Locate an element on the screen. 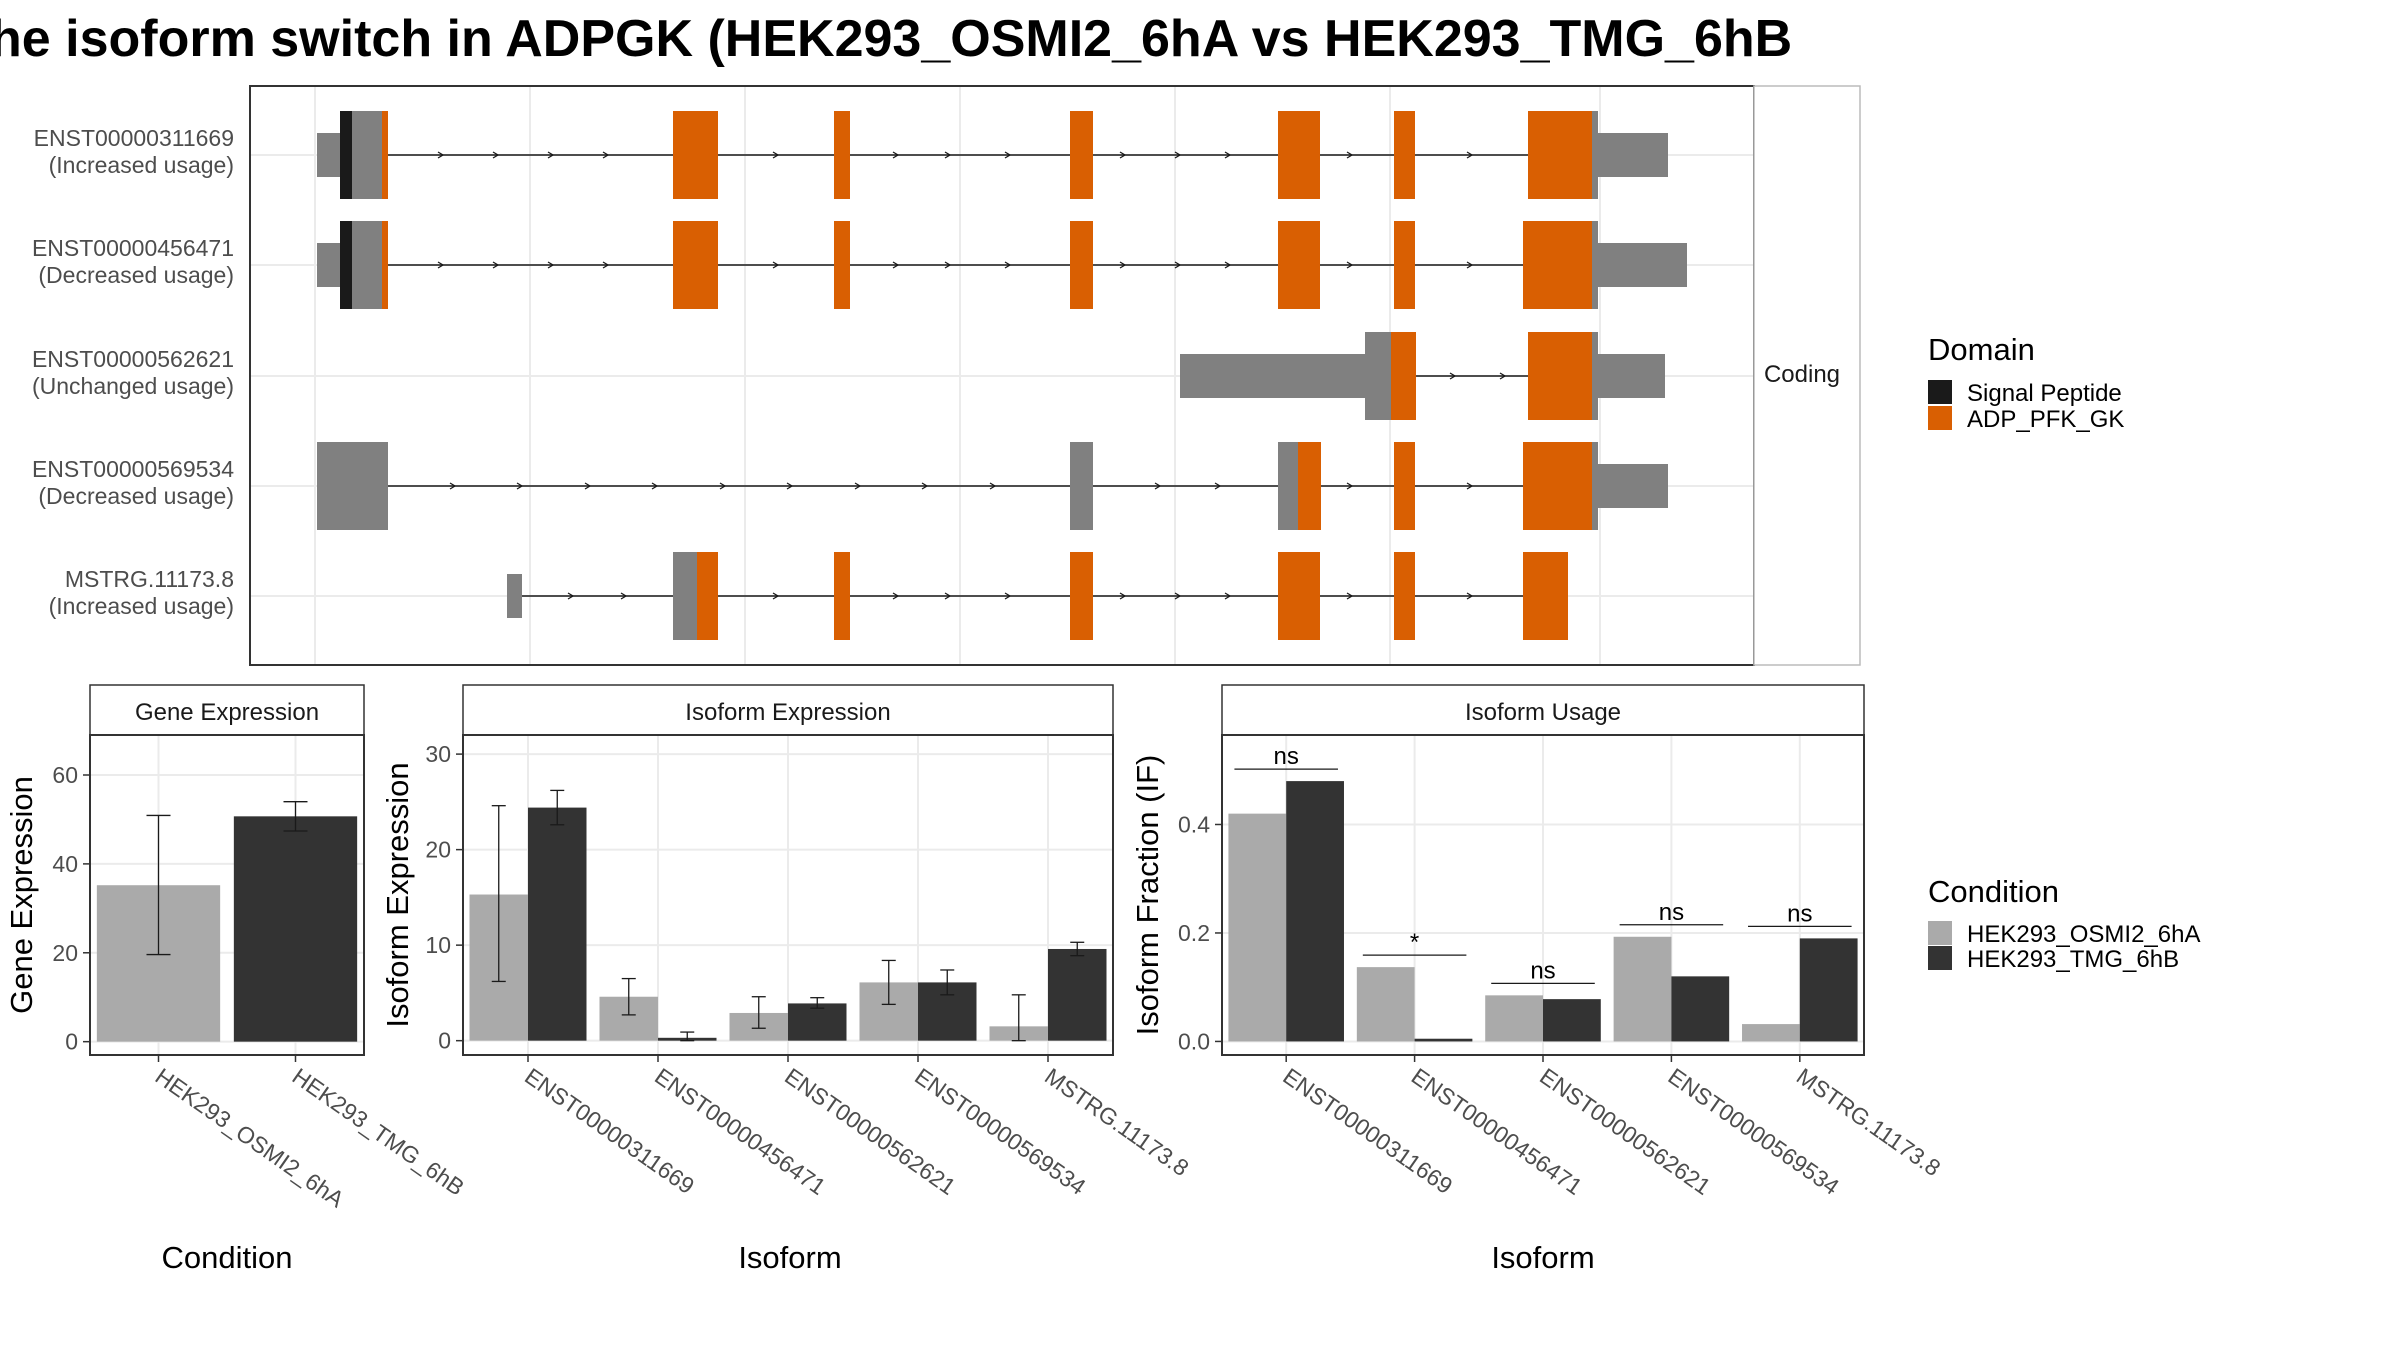 The image size is (2400, 1350). strip-coding-label: Coding is located at coordinates (1802, 374).